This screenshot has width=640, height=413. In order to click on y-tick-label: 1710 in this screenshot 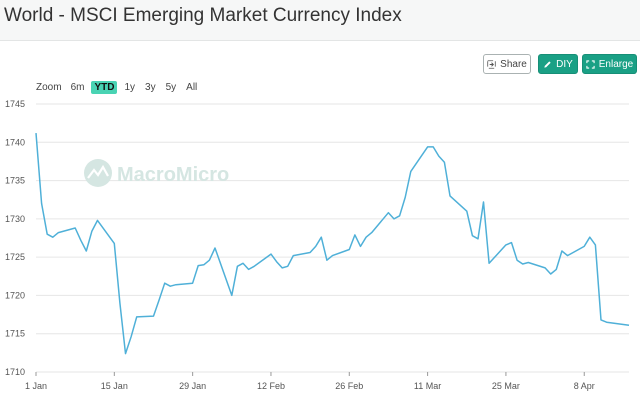, I will do `click(15, 372)`.